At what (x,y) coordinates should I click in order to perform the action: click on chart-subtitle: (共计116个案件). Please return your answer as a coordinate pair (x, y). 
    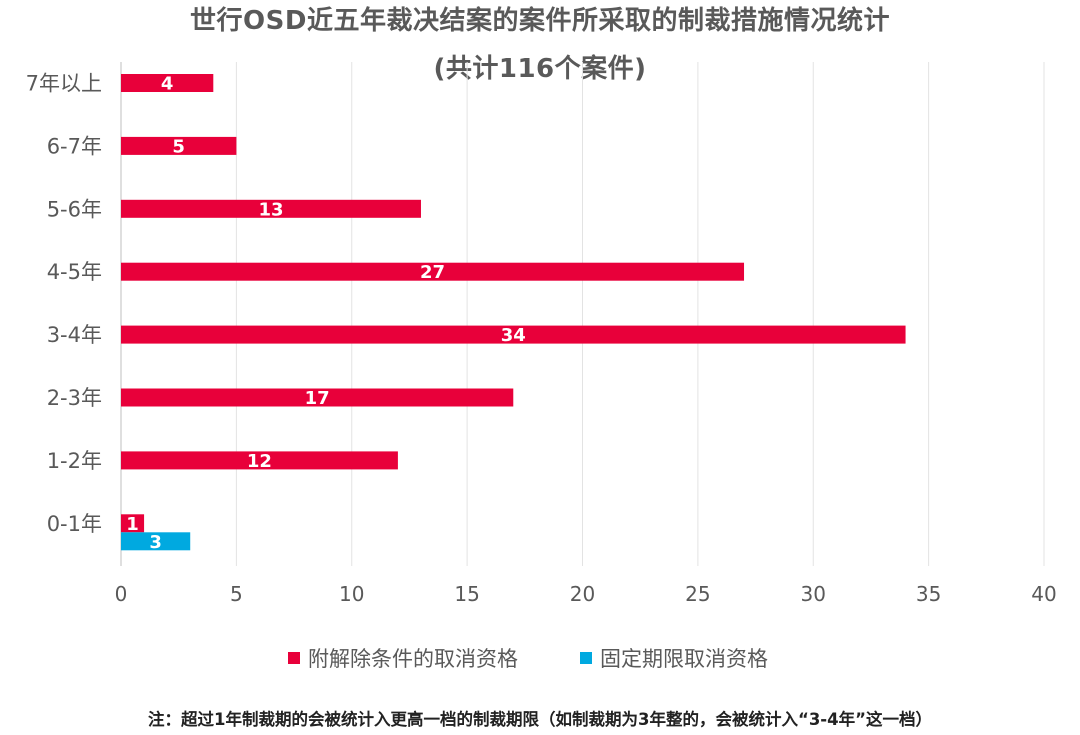
    Looking at the image, I should click on (540, 69).